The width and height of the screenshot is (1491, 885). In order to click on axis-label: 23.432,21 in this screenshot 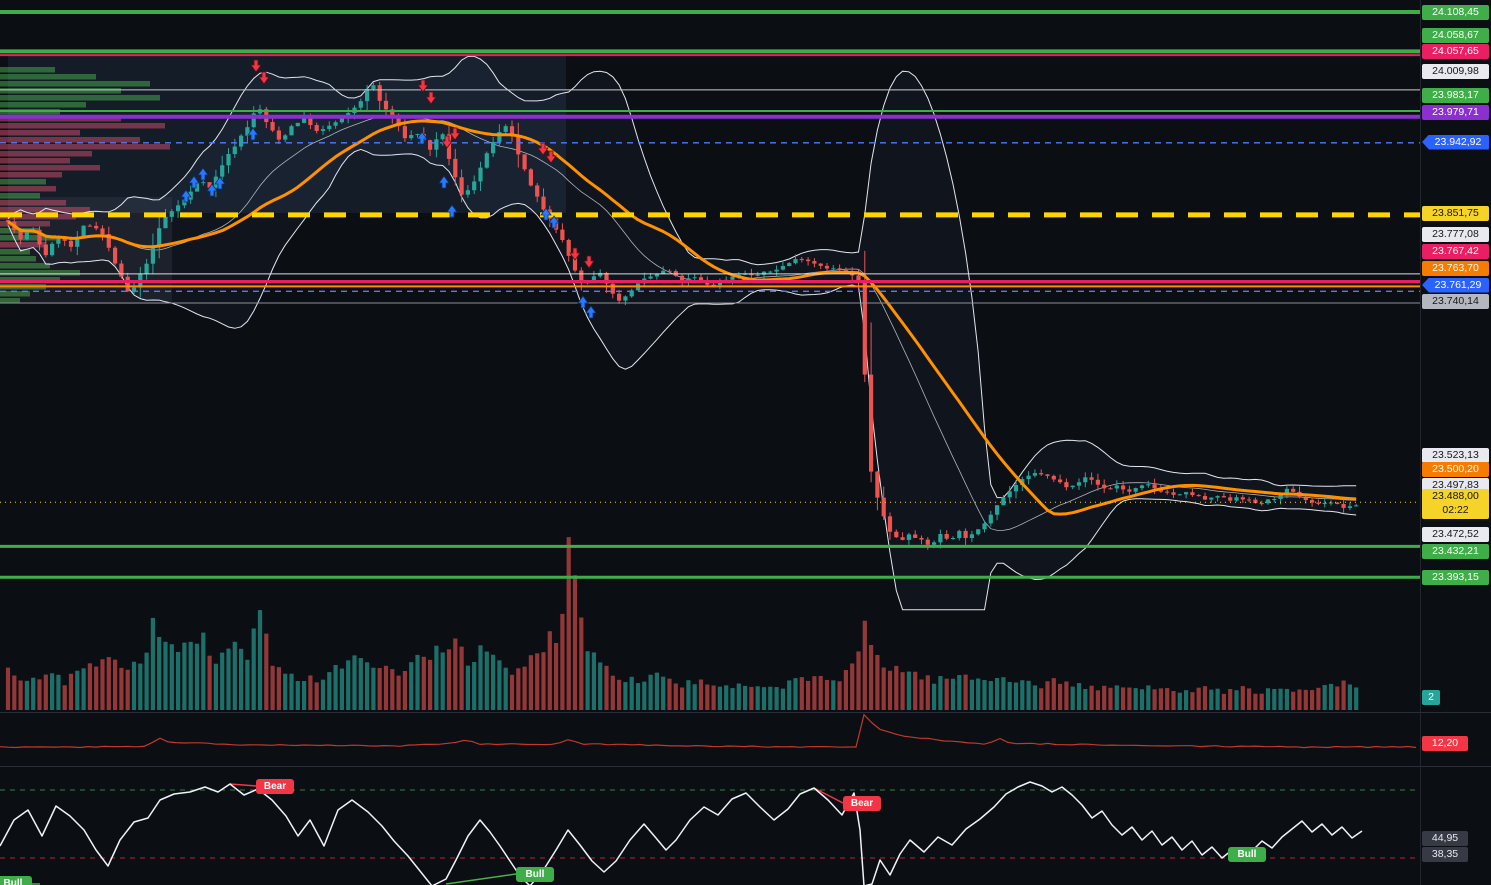, I will do `click(1455, 551)`.